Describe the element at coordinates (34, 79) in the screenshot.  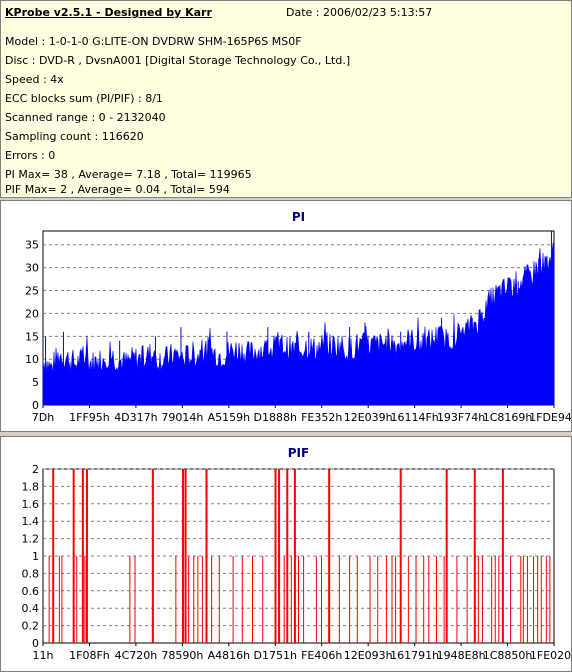
I see `info-speed: Speed : 4x` at that location.